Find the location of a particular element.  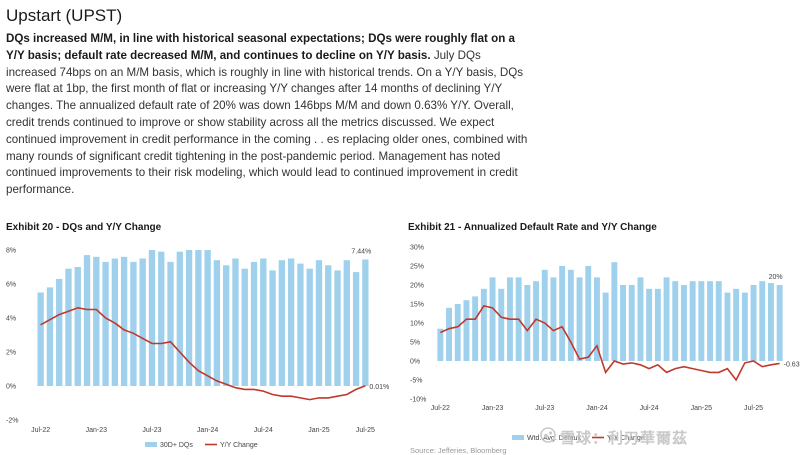

watermark: 雪球：利刃華爾茲 is located at coordinates (624, 438).